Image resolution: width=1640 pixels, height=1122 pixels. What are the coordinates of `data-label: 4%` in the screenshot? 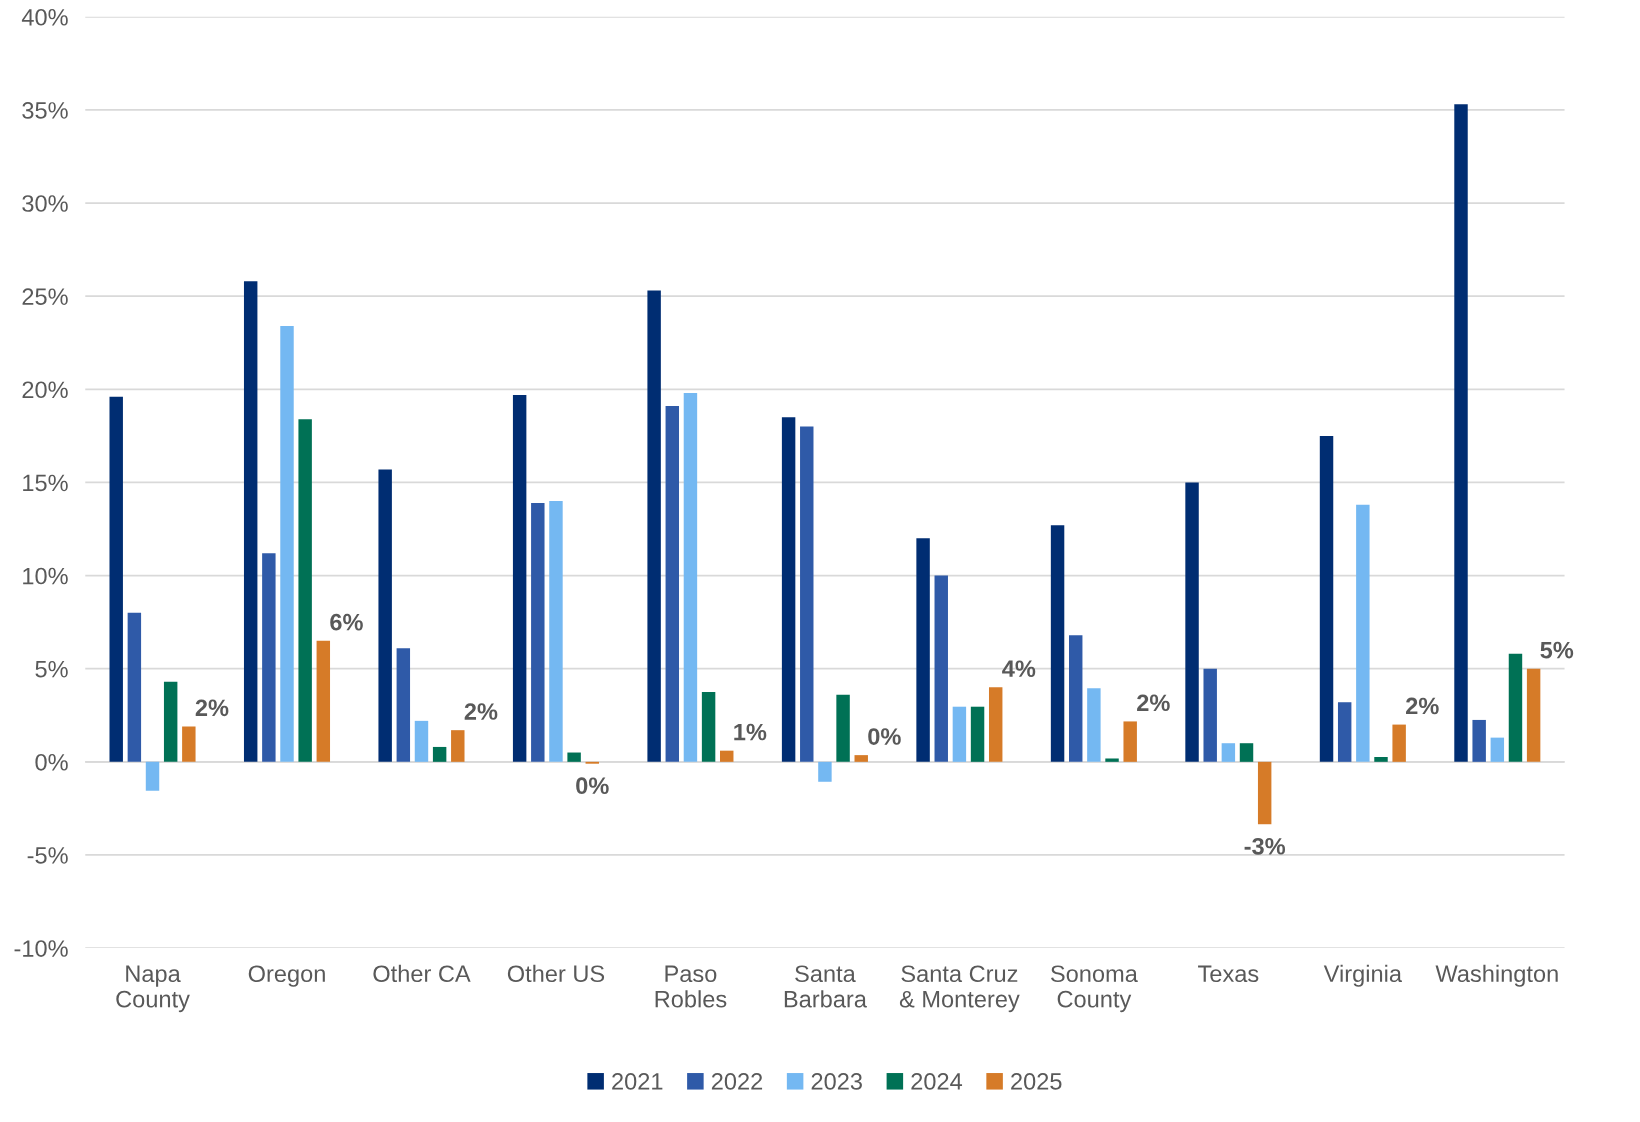 It's located at (1019, 669).